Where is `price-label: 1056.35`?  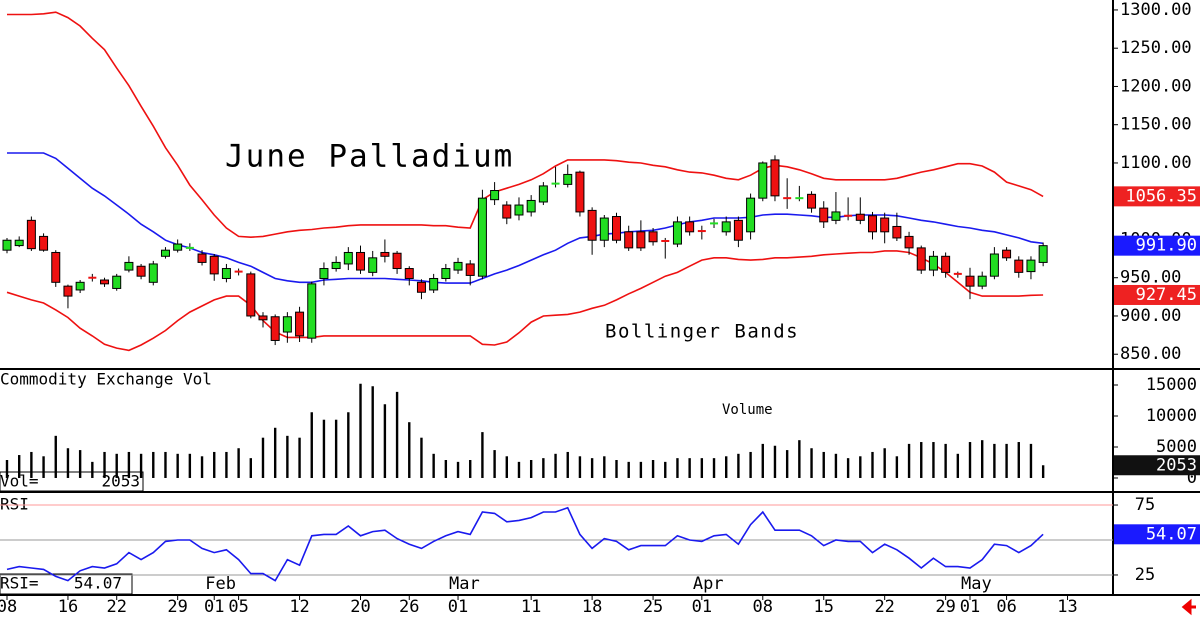 price-label: 1056.35 is located at coordinates (1161, 196).